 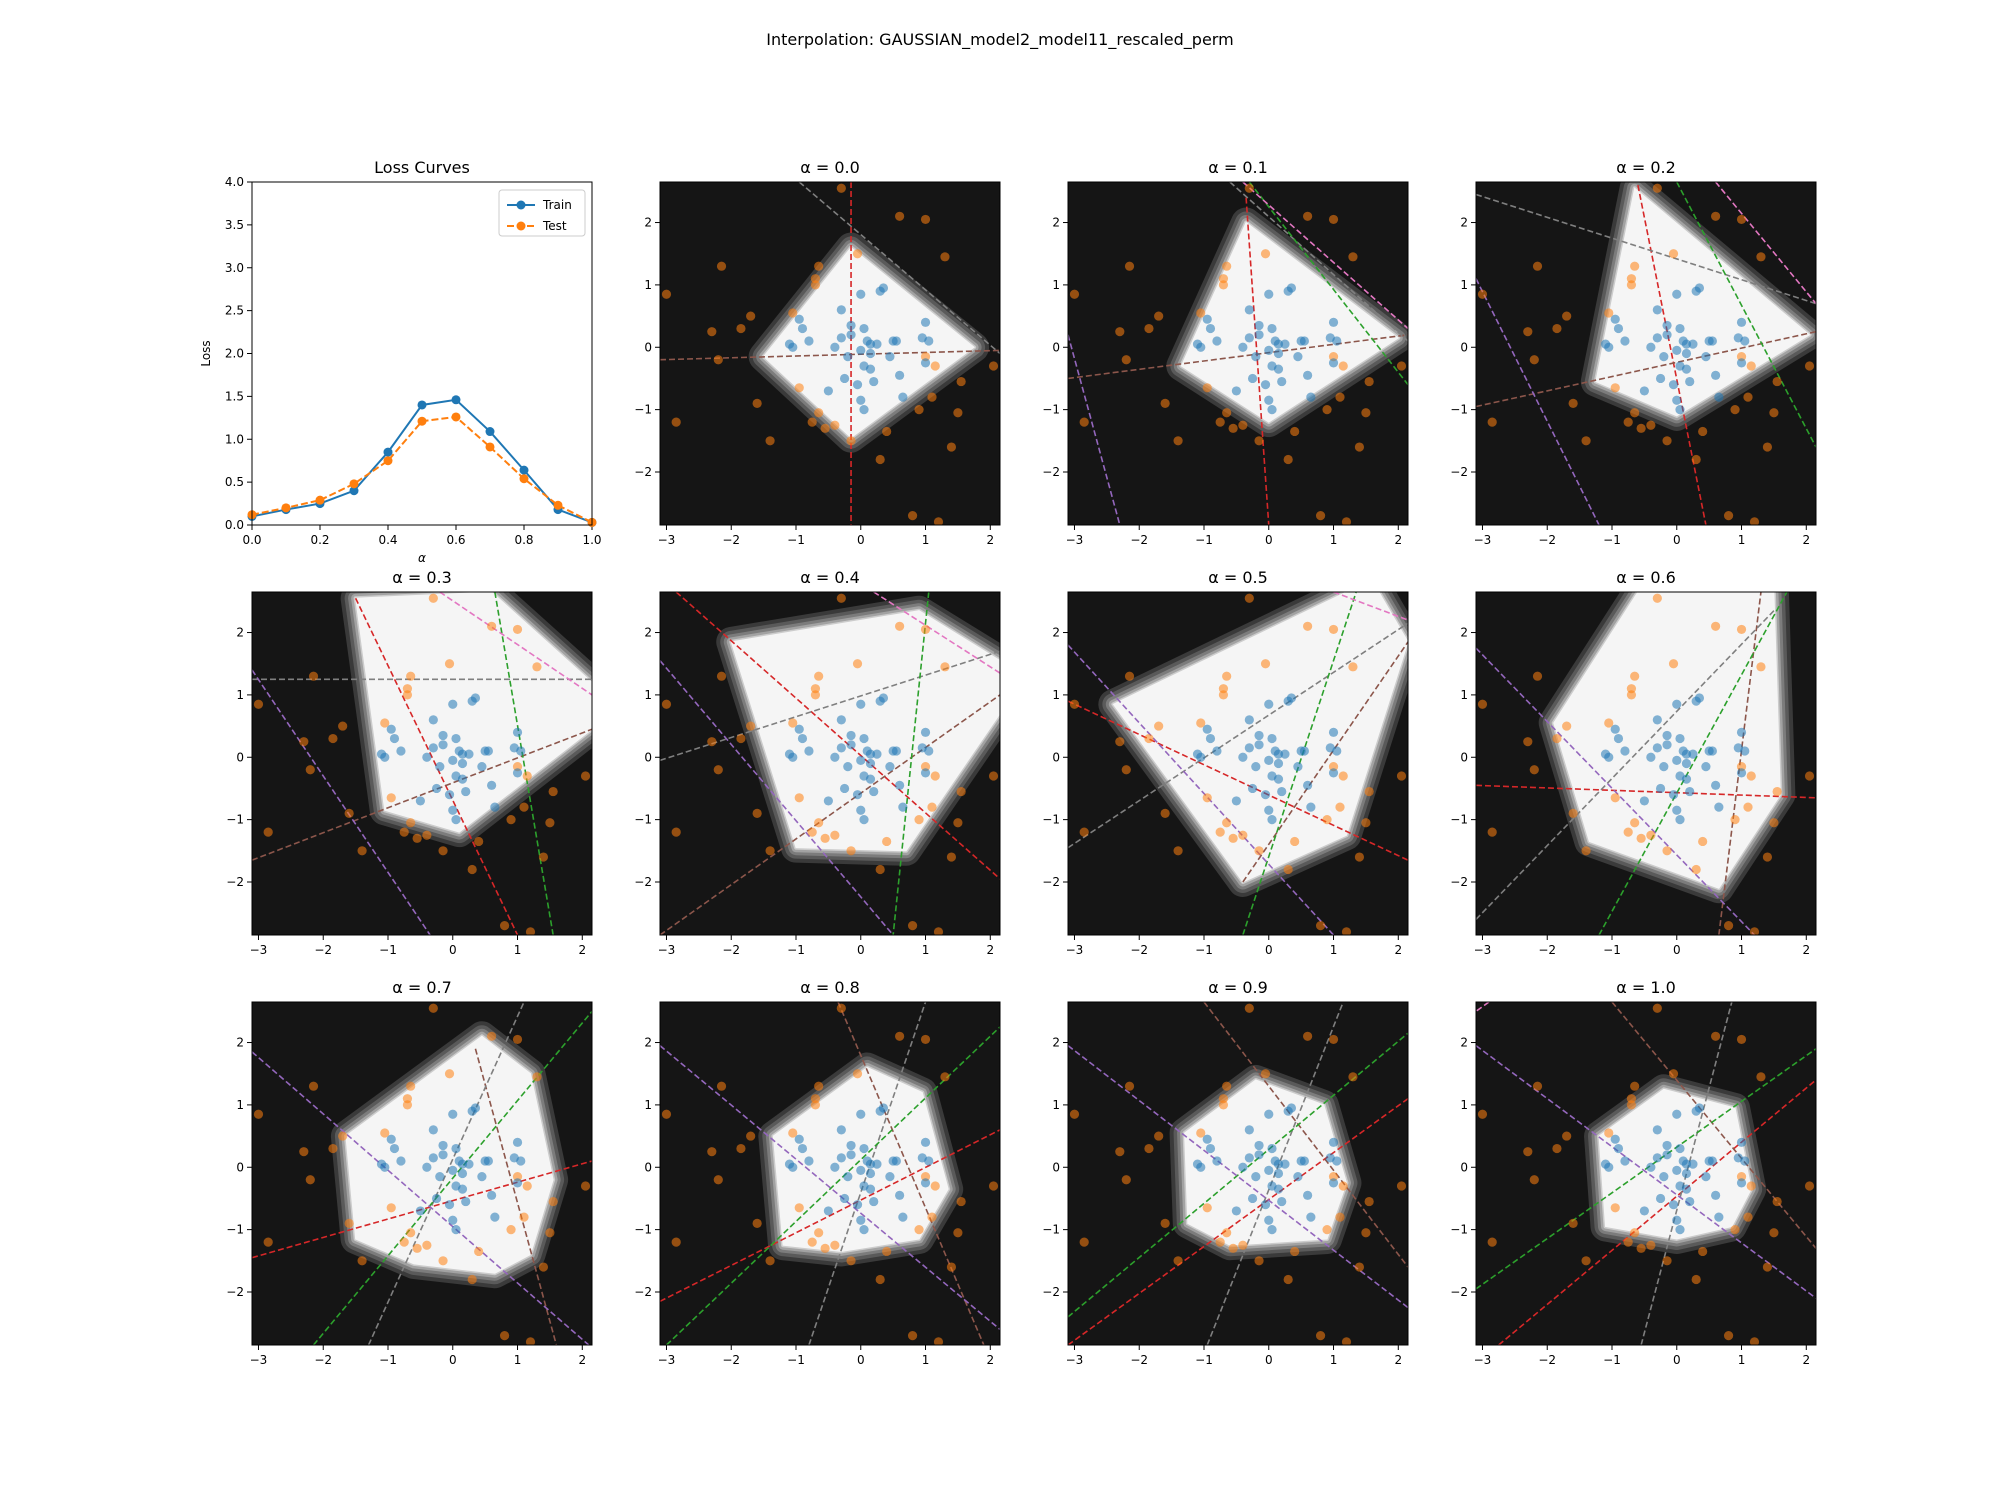 I want to click on loss-ytick-label: 1.5, so click(x=234, y=396).